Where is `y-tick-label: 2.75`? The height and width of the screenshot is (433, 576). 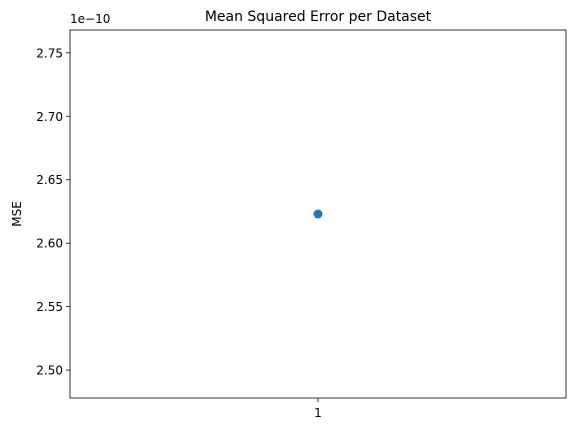 y-tick-label: 2.75 is located at coordinates (49, 53).